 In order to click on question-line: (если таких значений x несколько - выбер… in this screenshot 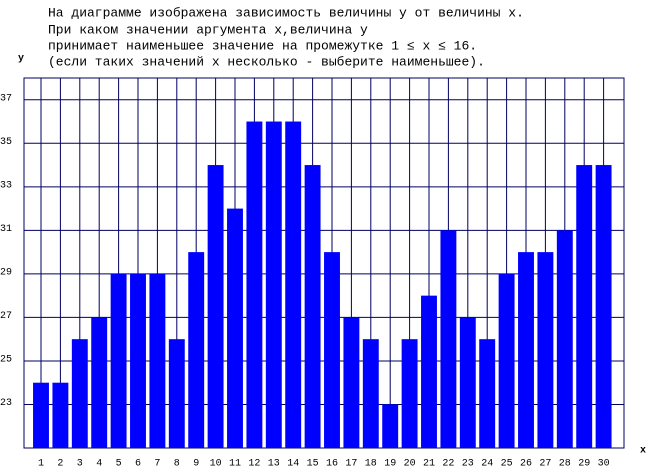, I will do `click(266, 61)`.